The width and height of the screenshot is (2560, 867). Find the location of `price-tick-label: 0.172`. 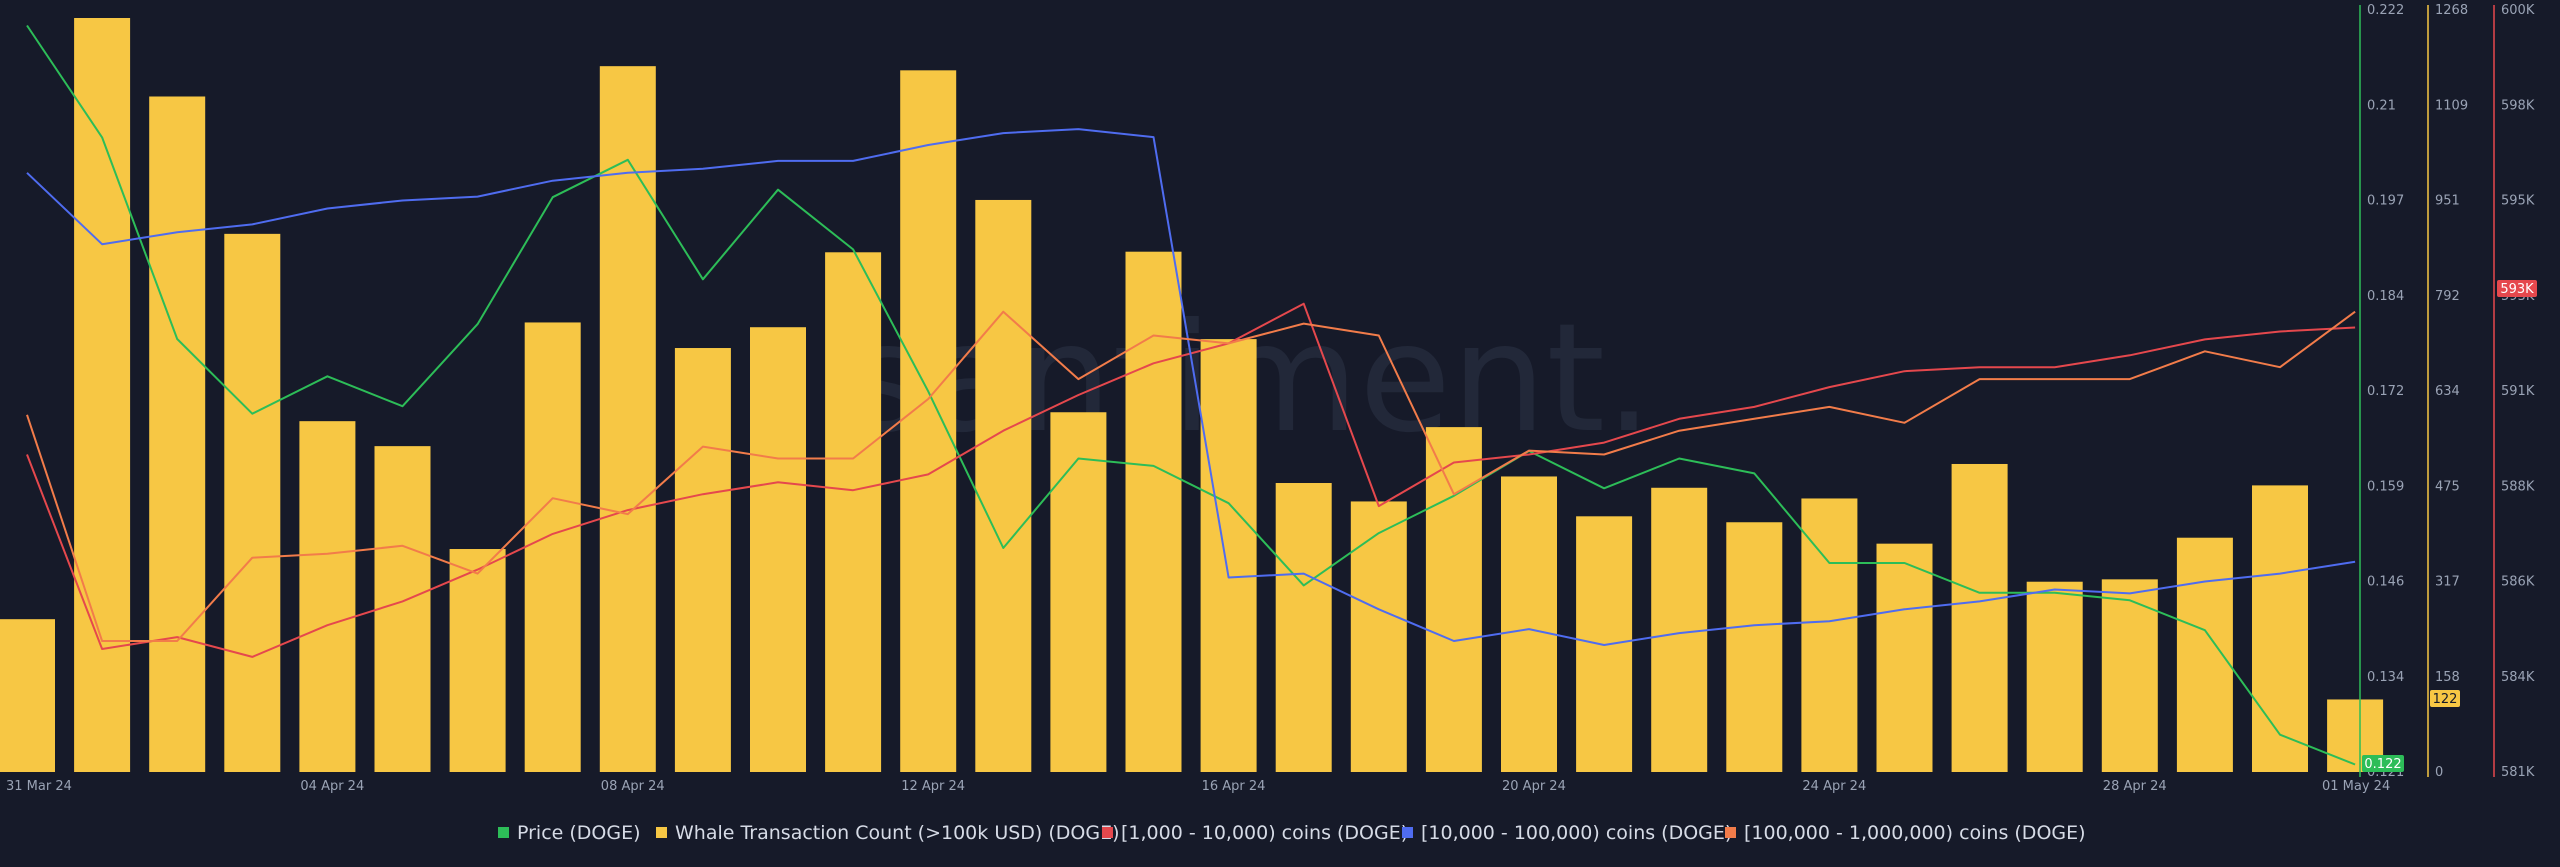

price-tick-label: 0.172 is located at coordinates (2385, 391).